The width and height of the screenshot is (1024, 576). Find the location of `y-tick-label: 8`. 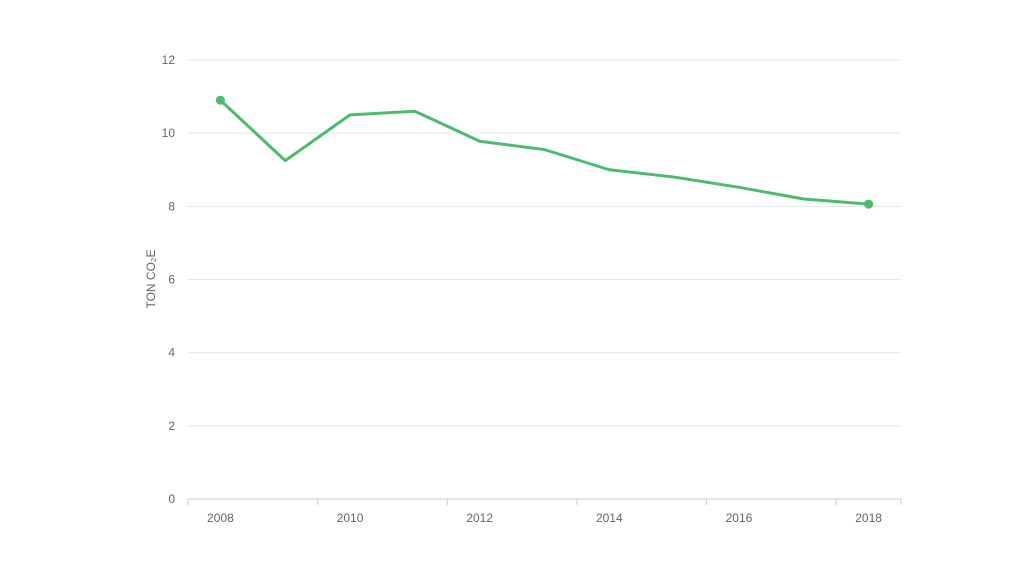

y-tick-label: 8 is located at coordinates (171, 206).